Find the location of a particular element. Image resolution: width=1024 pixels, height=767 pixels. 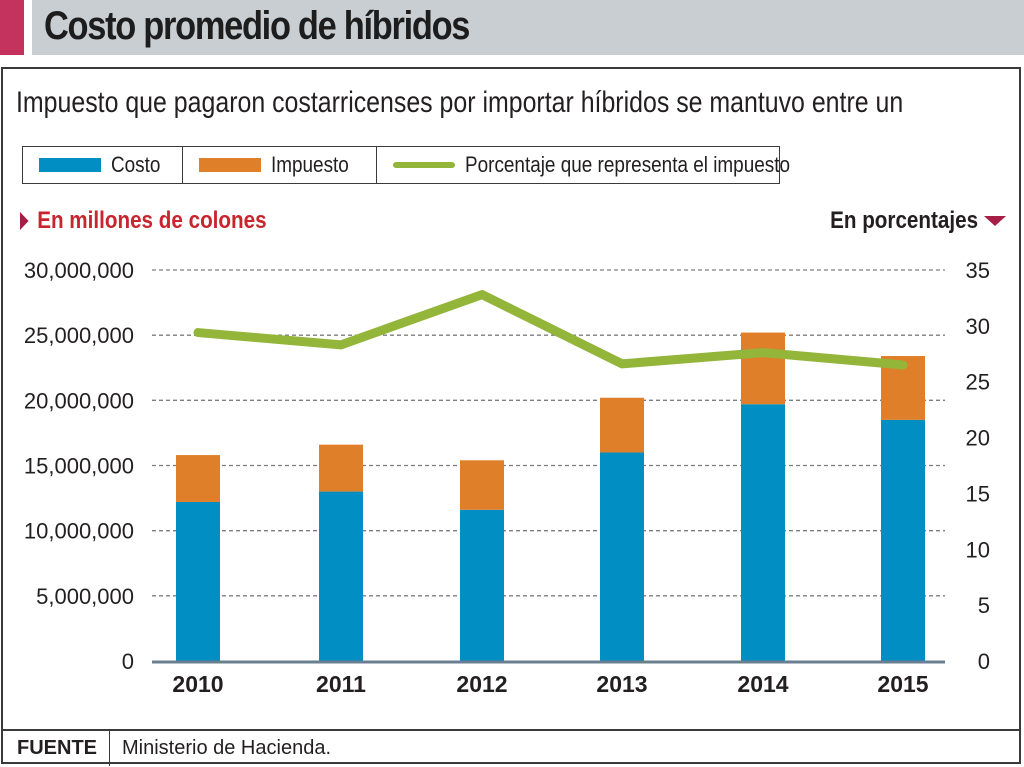

left-tick-label: 15,000,000 is located at coordinates (79, 466).